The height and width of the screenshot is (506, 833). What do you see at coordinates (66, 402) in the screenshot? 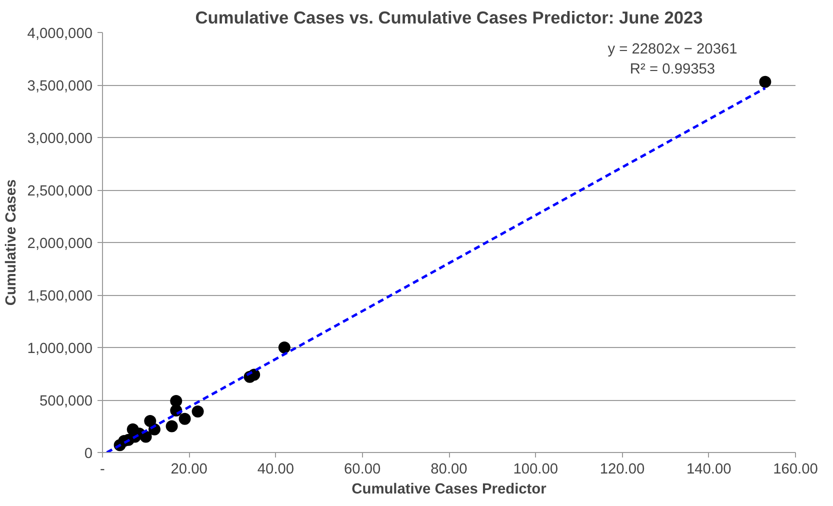
I see `y-tick-label: 500,000` at bounding box center [66, 402].